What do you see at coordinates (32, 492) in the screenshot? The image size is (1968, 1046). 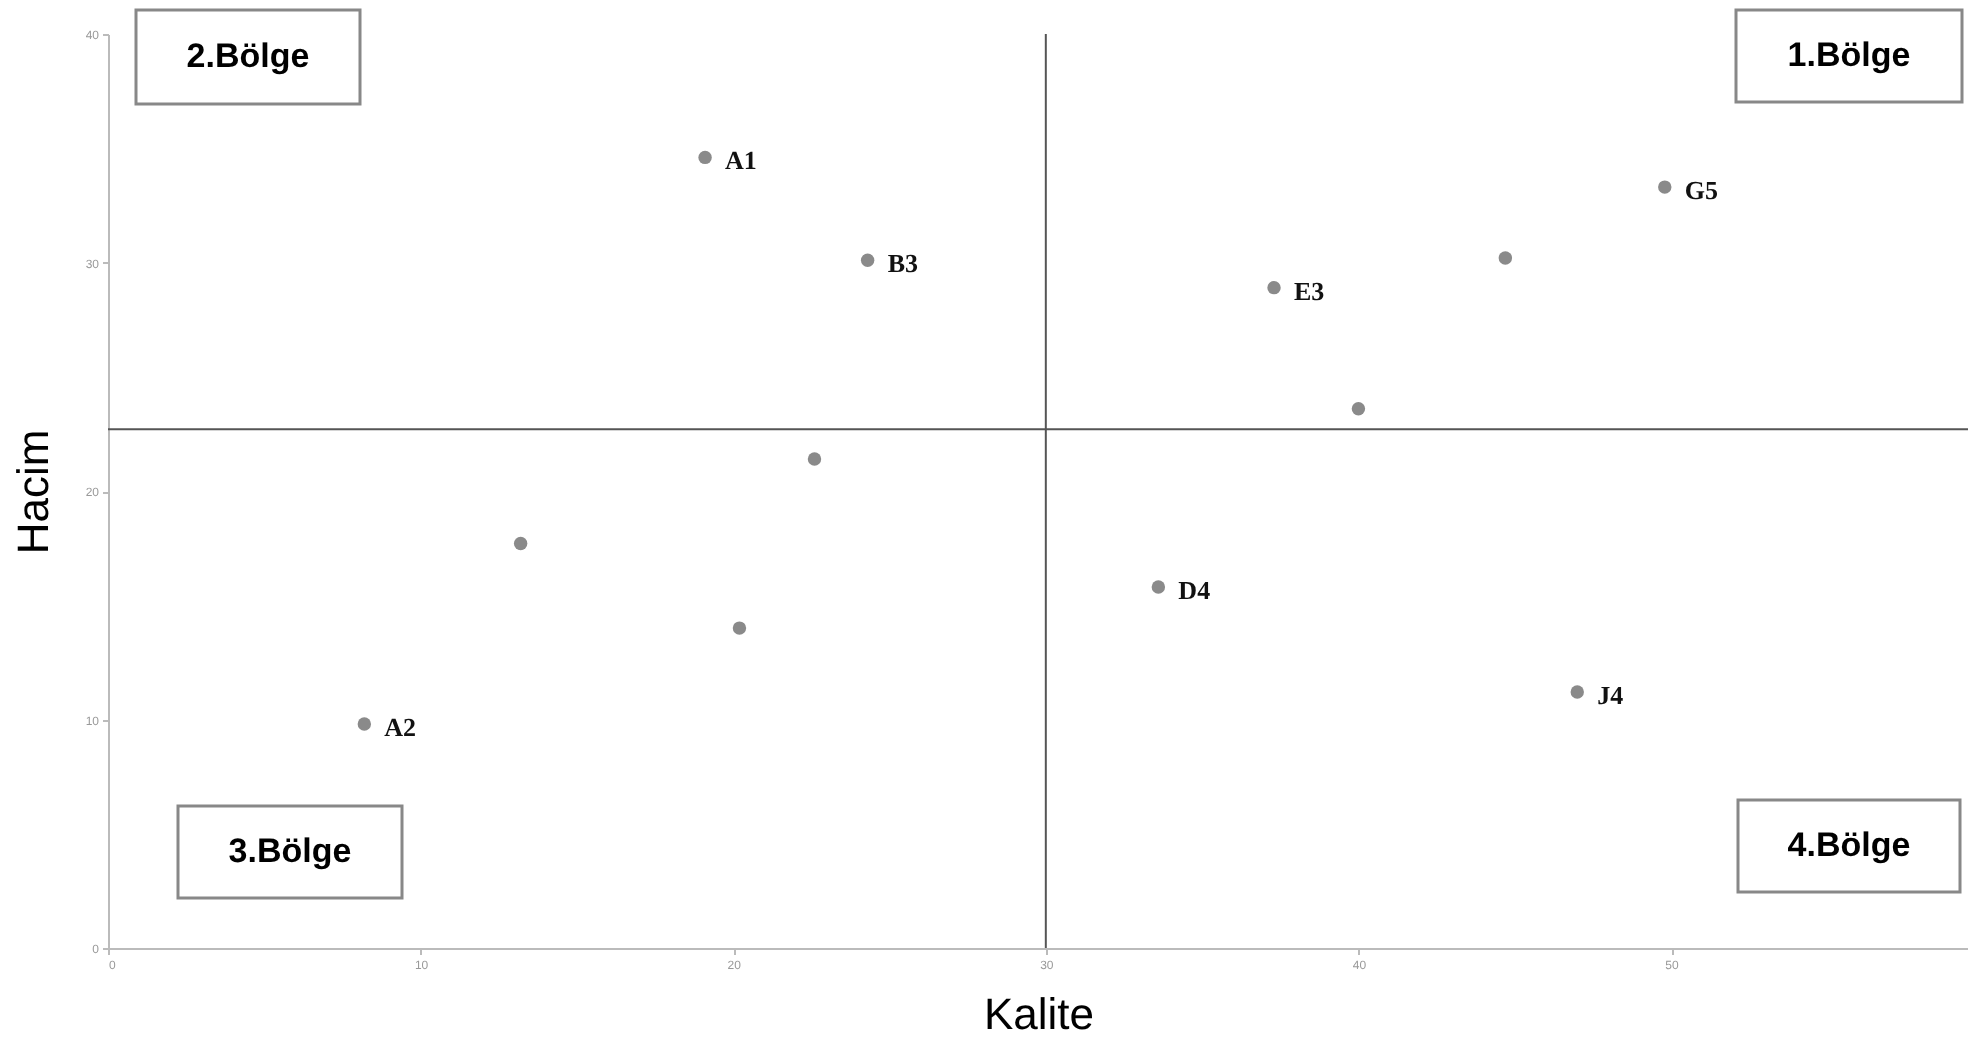 I see `y-axis-title: Hacim` at bounding box center [32, 492].